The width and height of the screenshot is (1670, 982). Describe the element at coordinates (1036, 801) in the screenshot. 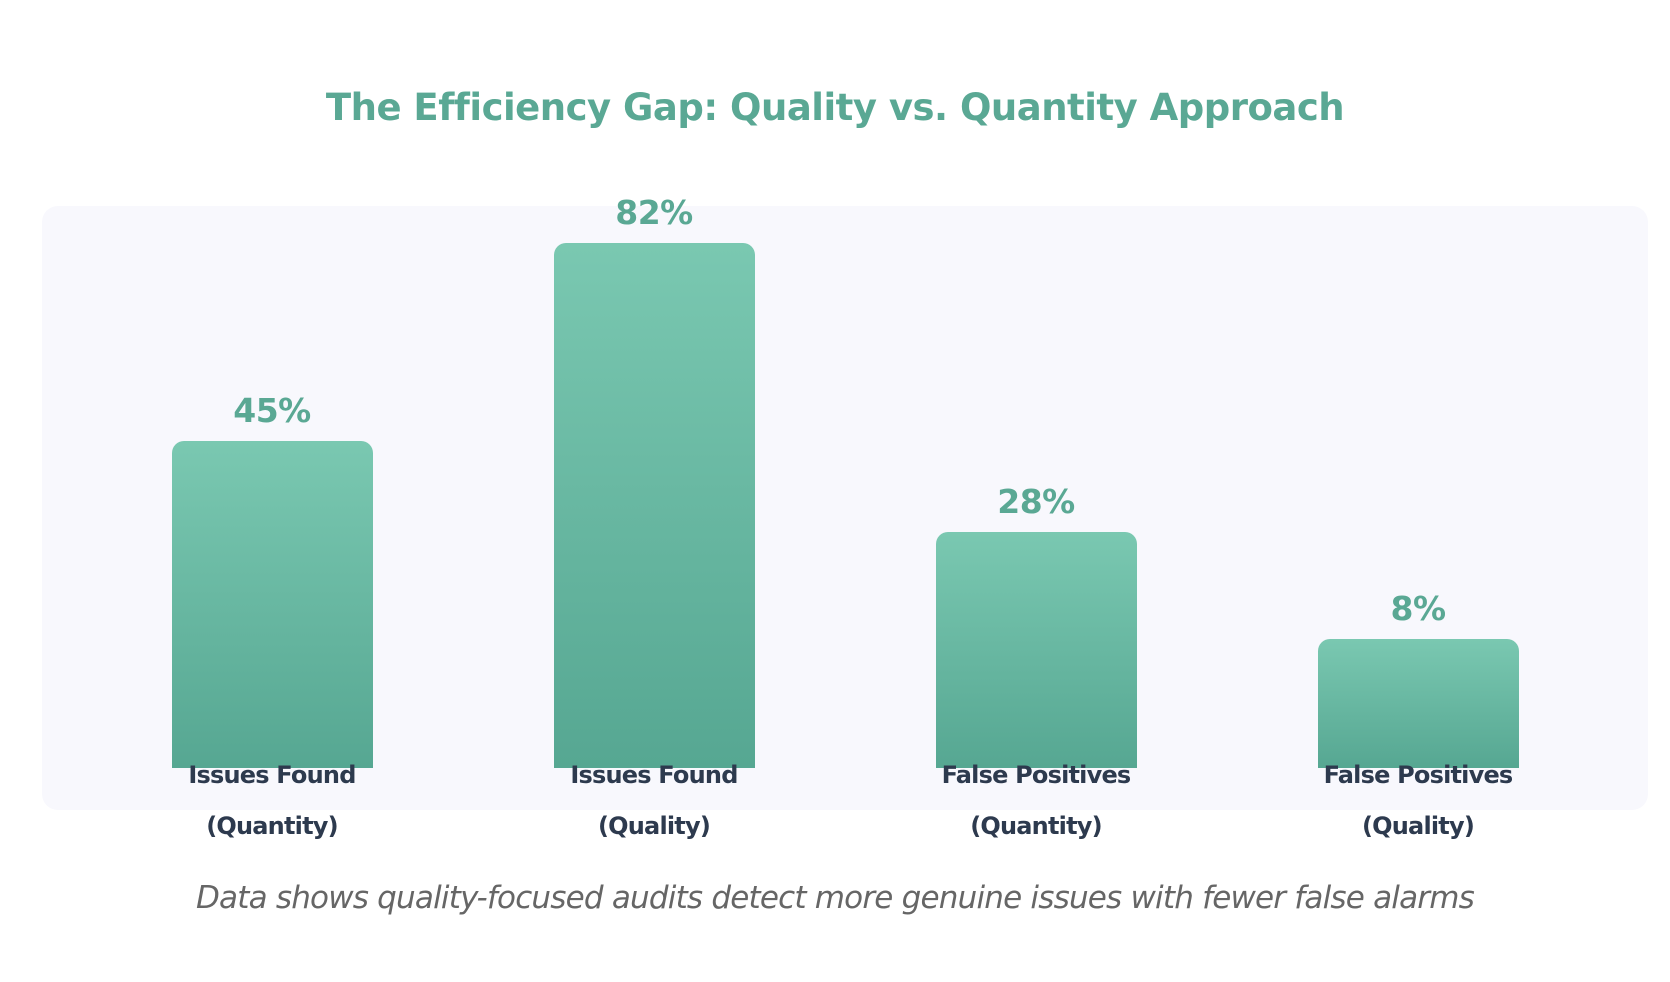

I see `category-label: False Positives (Quantity)` at that location.